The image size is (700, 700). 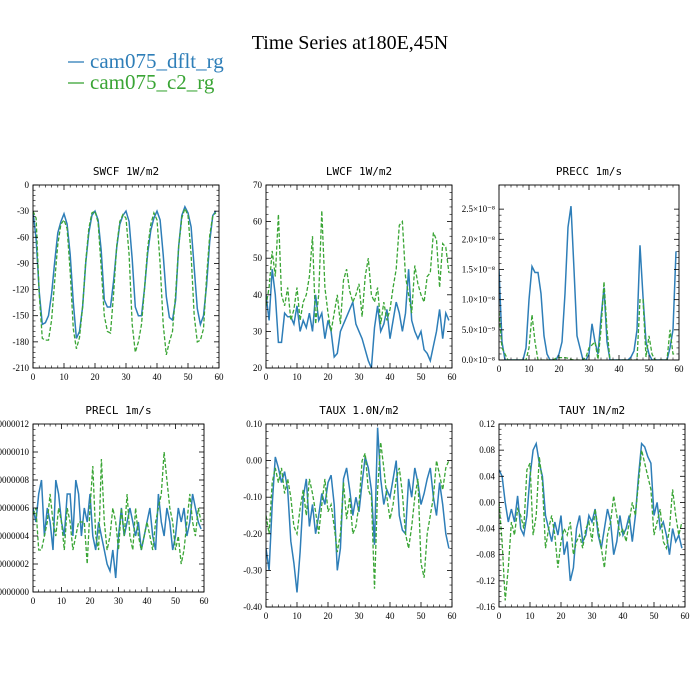 What do you see at coordinates (252, 534) in the screenshot?
I see `y-tick-label: -0.20` at bounding box center [252, 534].